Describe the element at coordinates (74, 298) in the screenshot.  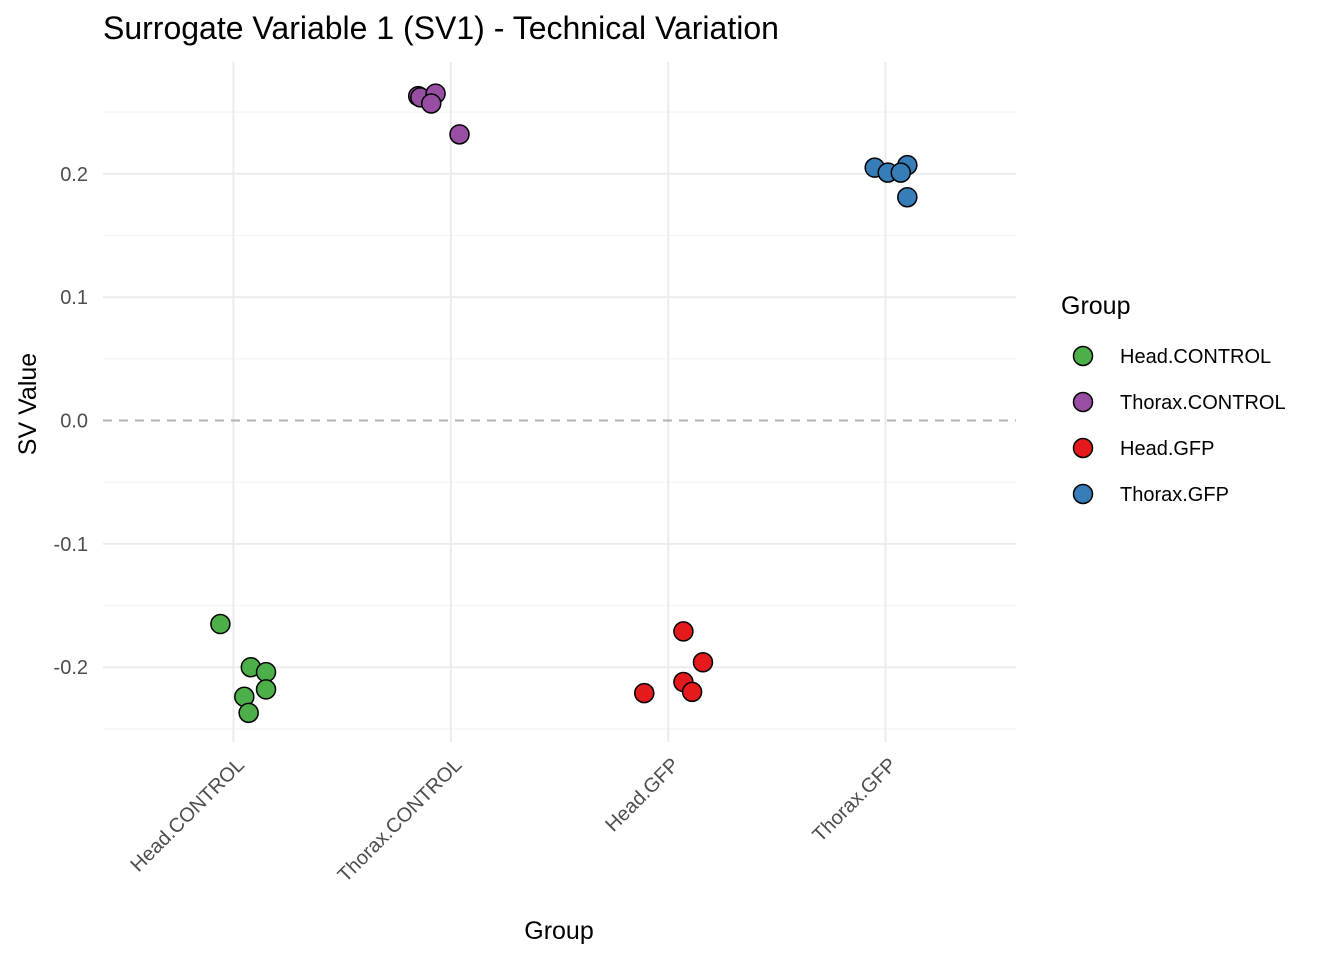
I see `y-tick-label: 0.1` at that location.